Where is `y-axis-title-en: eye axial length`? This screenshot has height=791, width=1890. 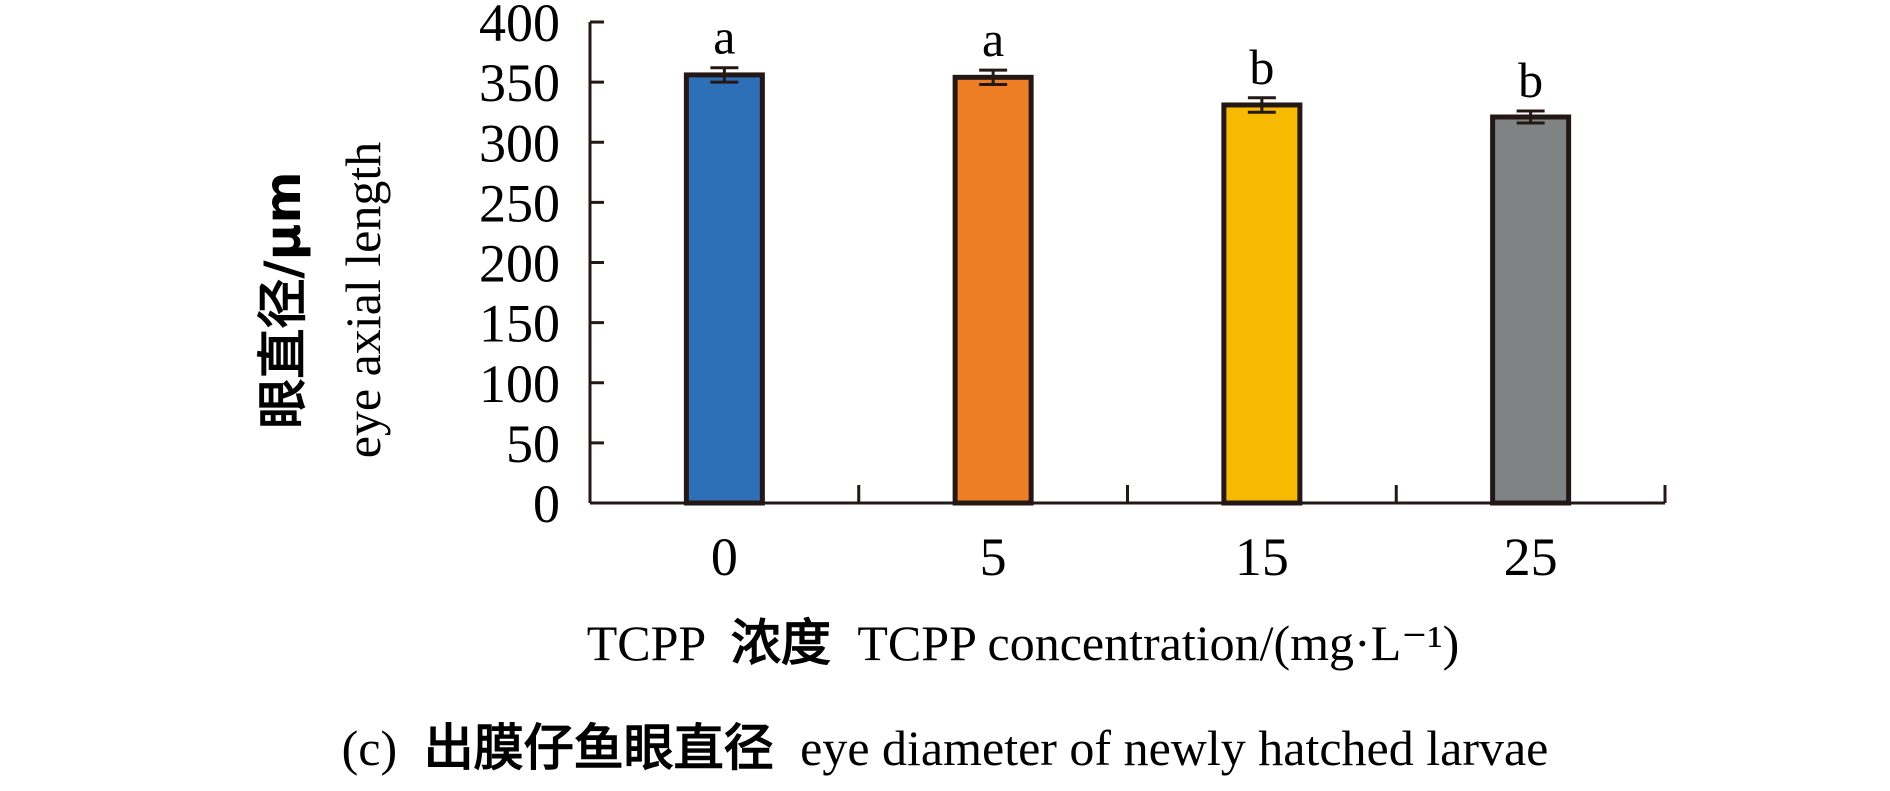 y-axis-title-en: eye axial length is located at coordinates (363, 300).